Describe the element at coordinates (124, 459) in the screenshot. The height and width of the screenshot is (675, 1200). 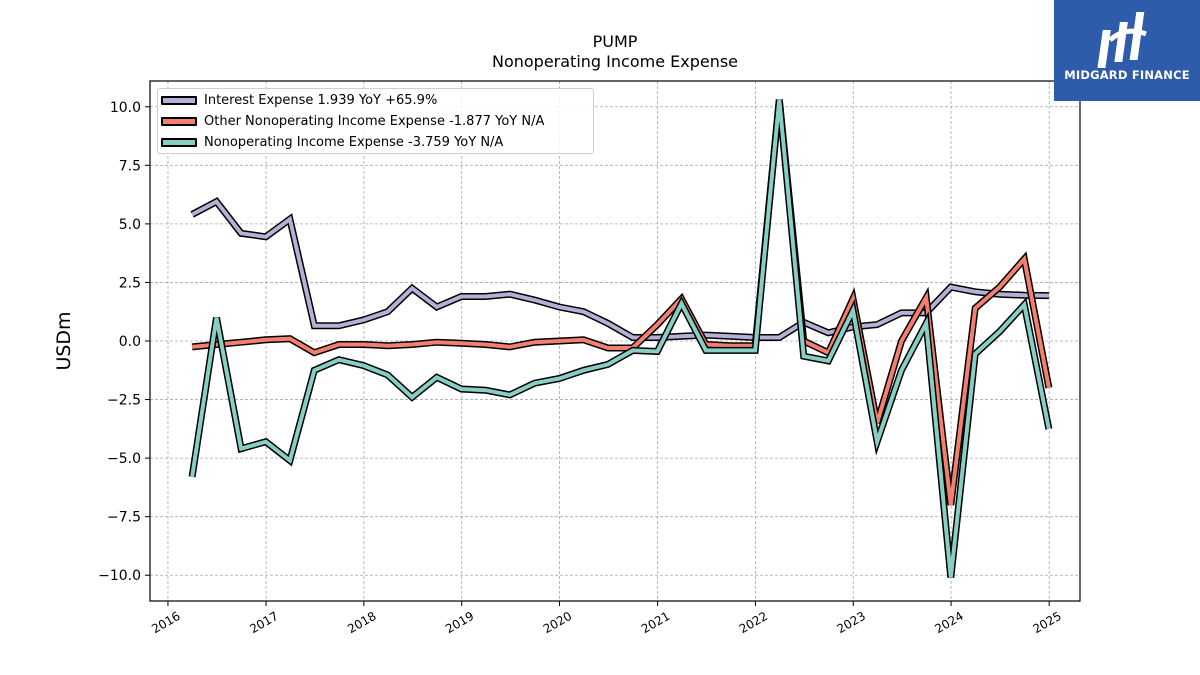
I see `y-tick-label: −5.0` at that location.